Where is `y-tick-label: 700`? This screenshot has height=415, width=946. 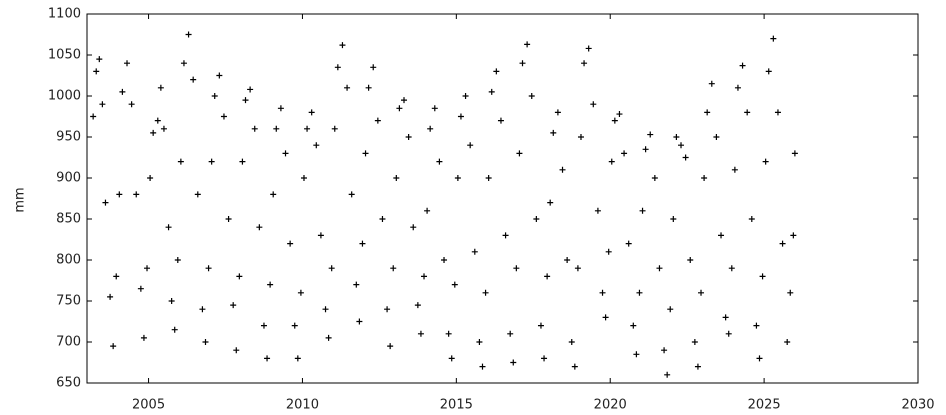 y-tick-label: 700 is located at coordinates (68, 342).